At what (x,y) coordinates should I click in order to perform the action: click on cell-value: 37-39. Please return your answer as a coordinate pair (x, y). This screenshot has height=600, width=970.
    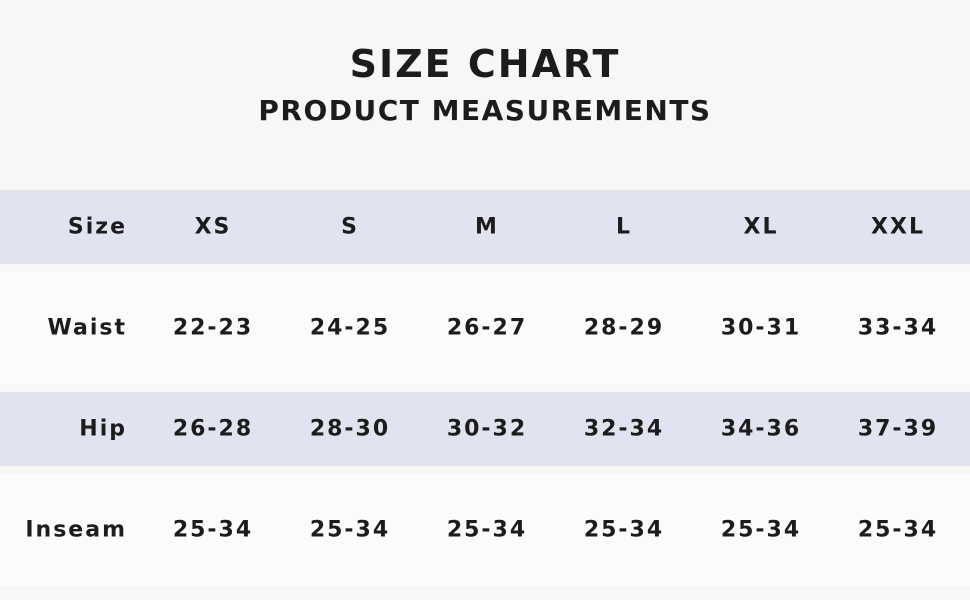
    Looking at the image, I should click on (898, 429).